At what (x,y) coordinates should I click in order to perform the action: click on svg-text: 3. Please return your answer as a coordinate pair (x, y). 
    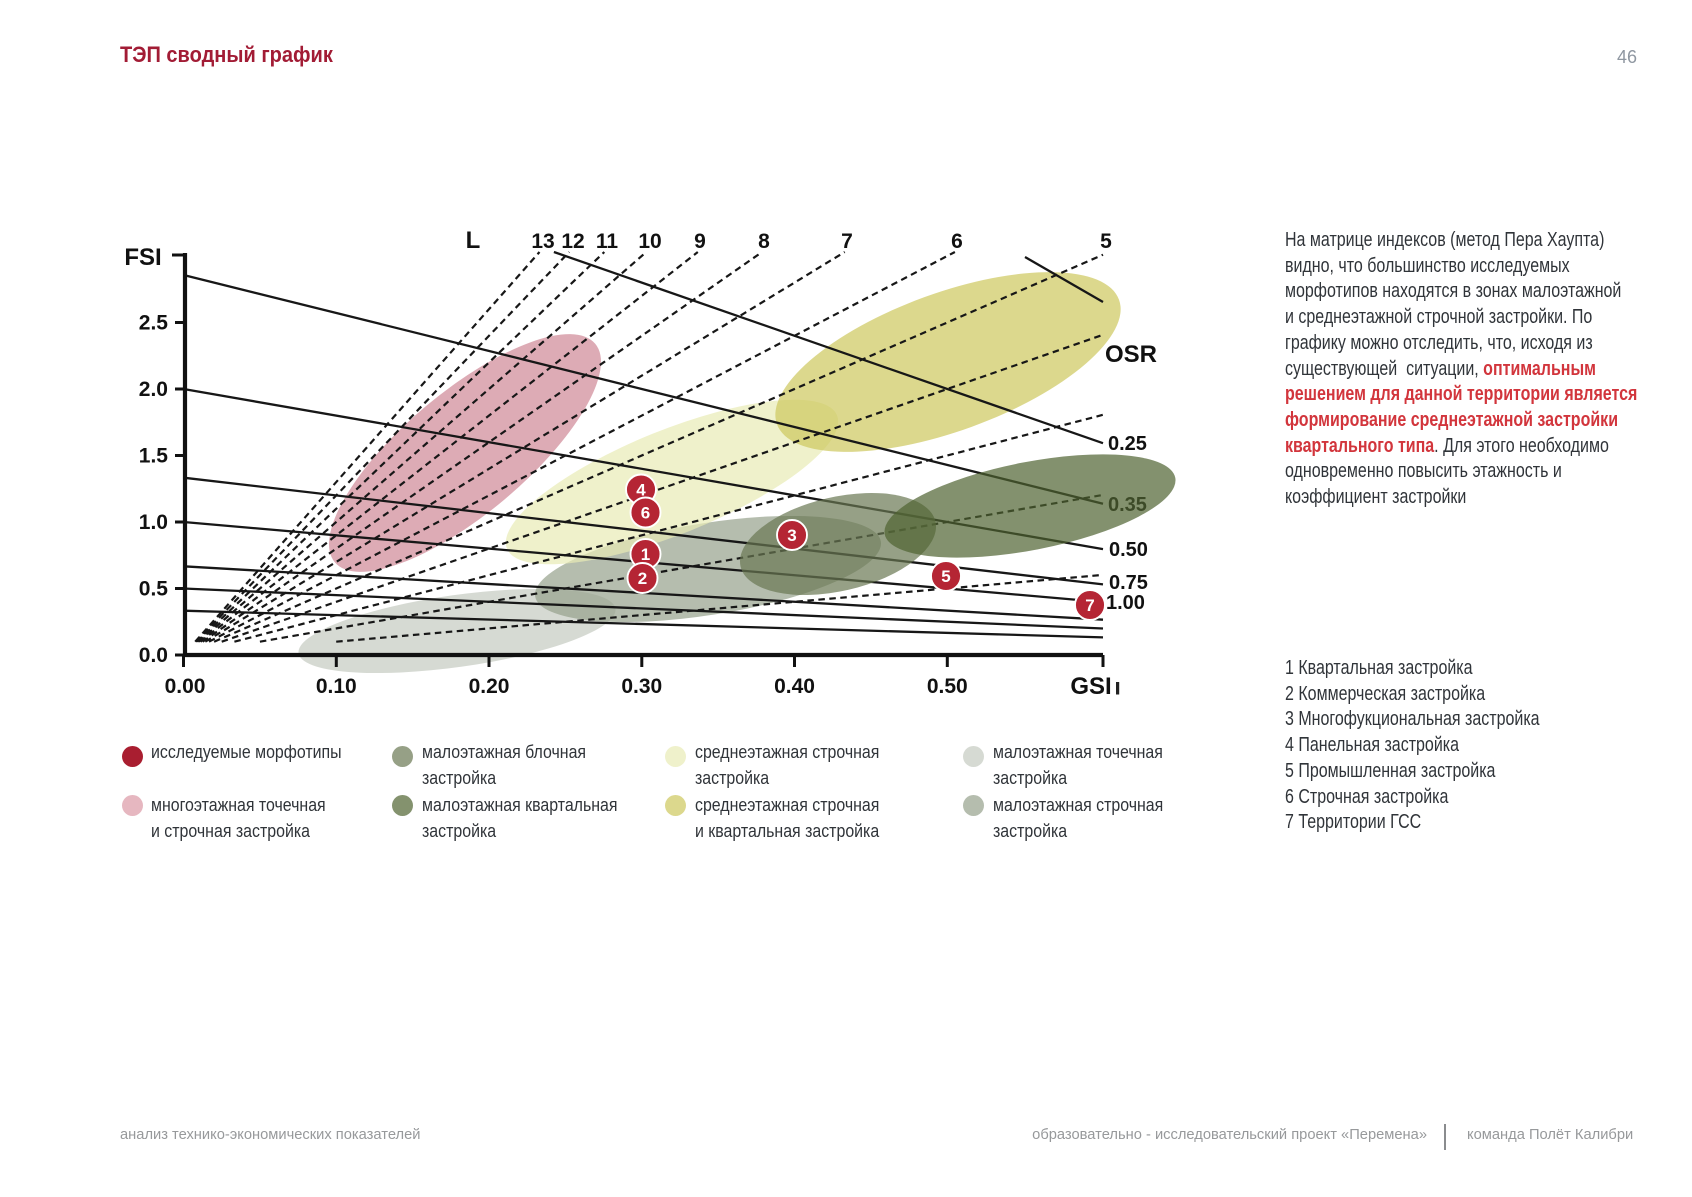
    Looking at the image, I should click on (791, 535).